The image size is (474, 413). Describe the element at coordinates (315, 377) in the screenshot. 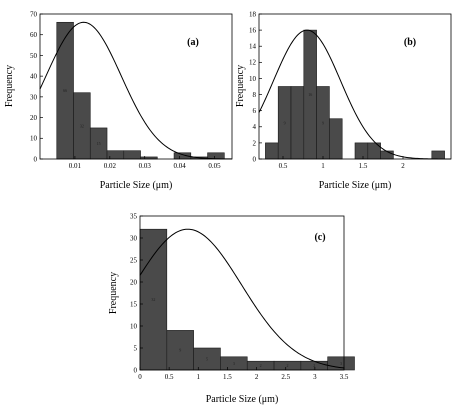

I see `x-tick-label: 3` at that location.